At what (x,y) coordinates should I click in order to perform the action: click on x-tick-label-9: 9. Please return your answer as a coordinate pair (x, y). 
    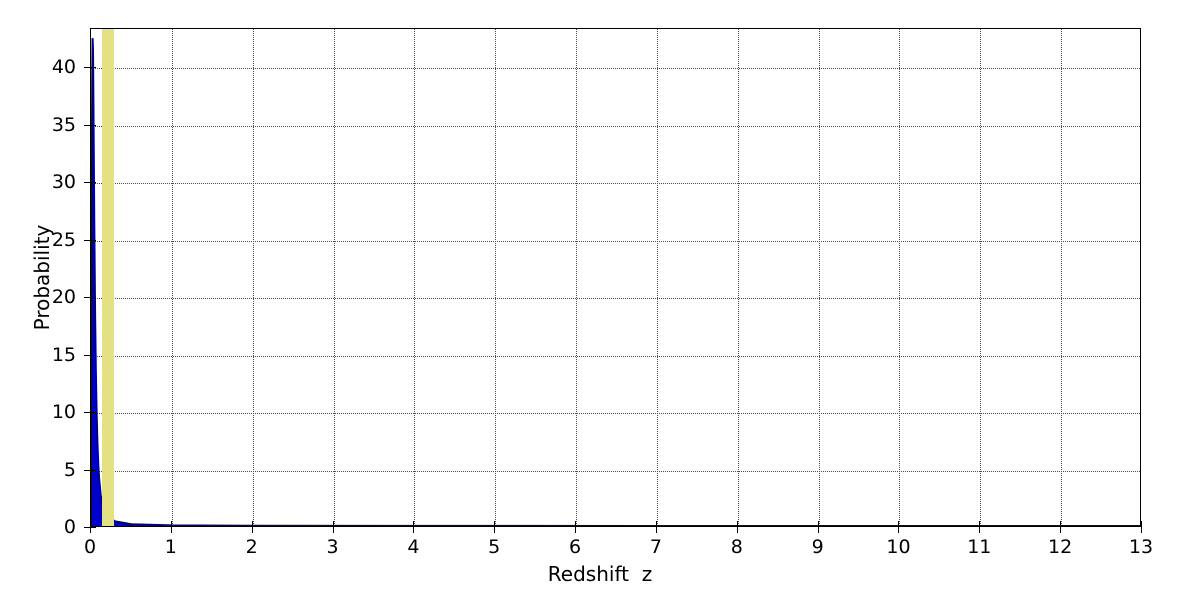
    Looking at the image, I should click on (817, 547).